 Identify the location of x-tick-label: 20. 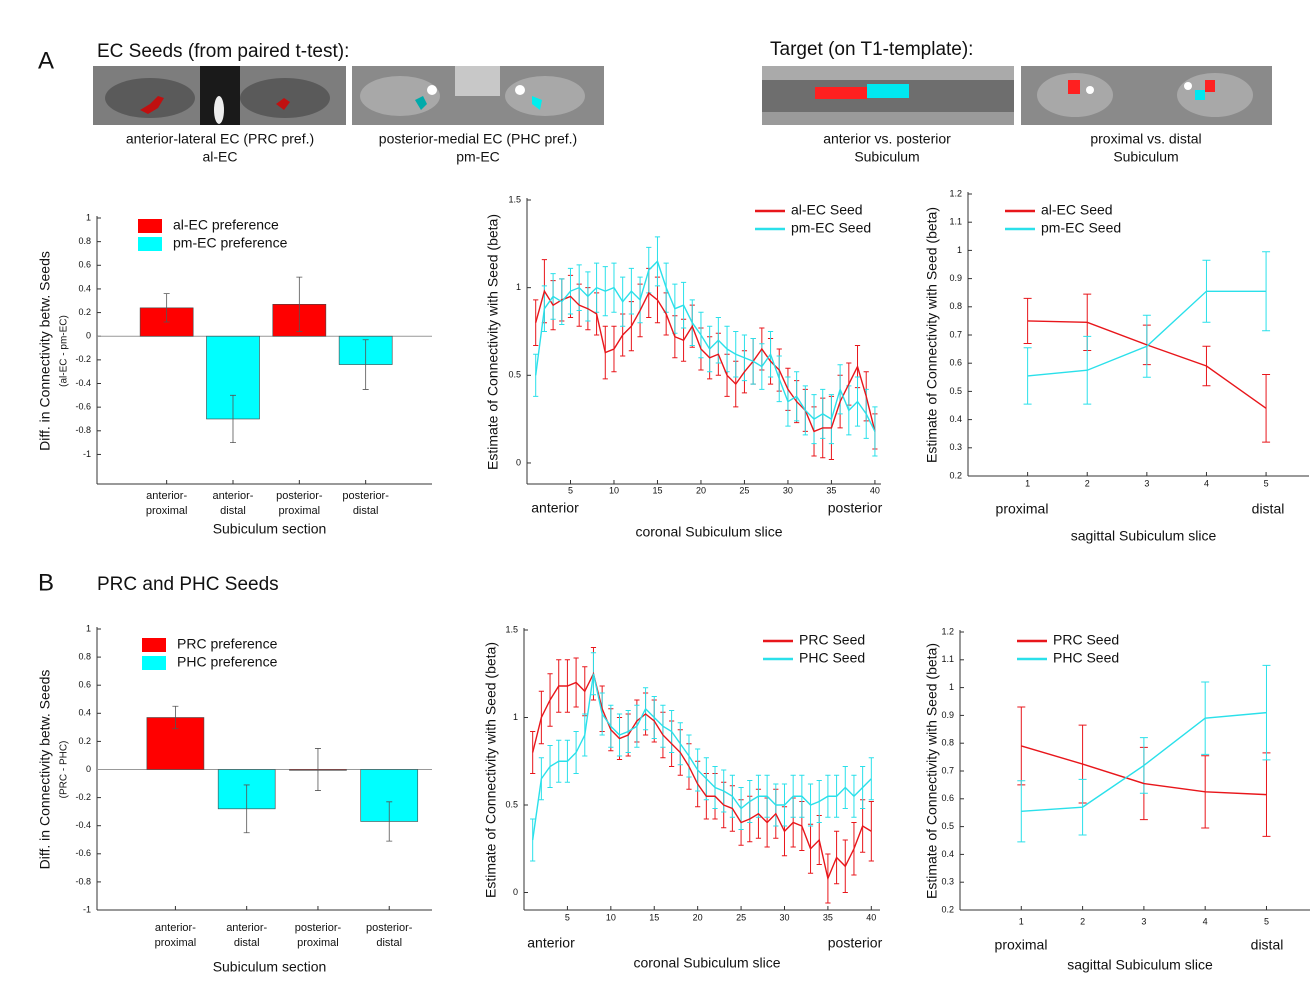
(698, 917).